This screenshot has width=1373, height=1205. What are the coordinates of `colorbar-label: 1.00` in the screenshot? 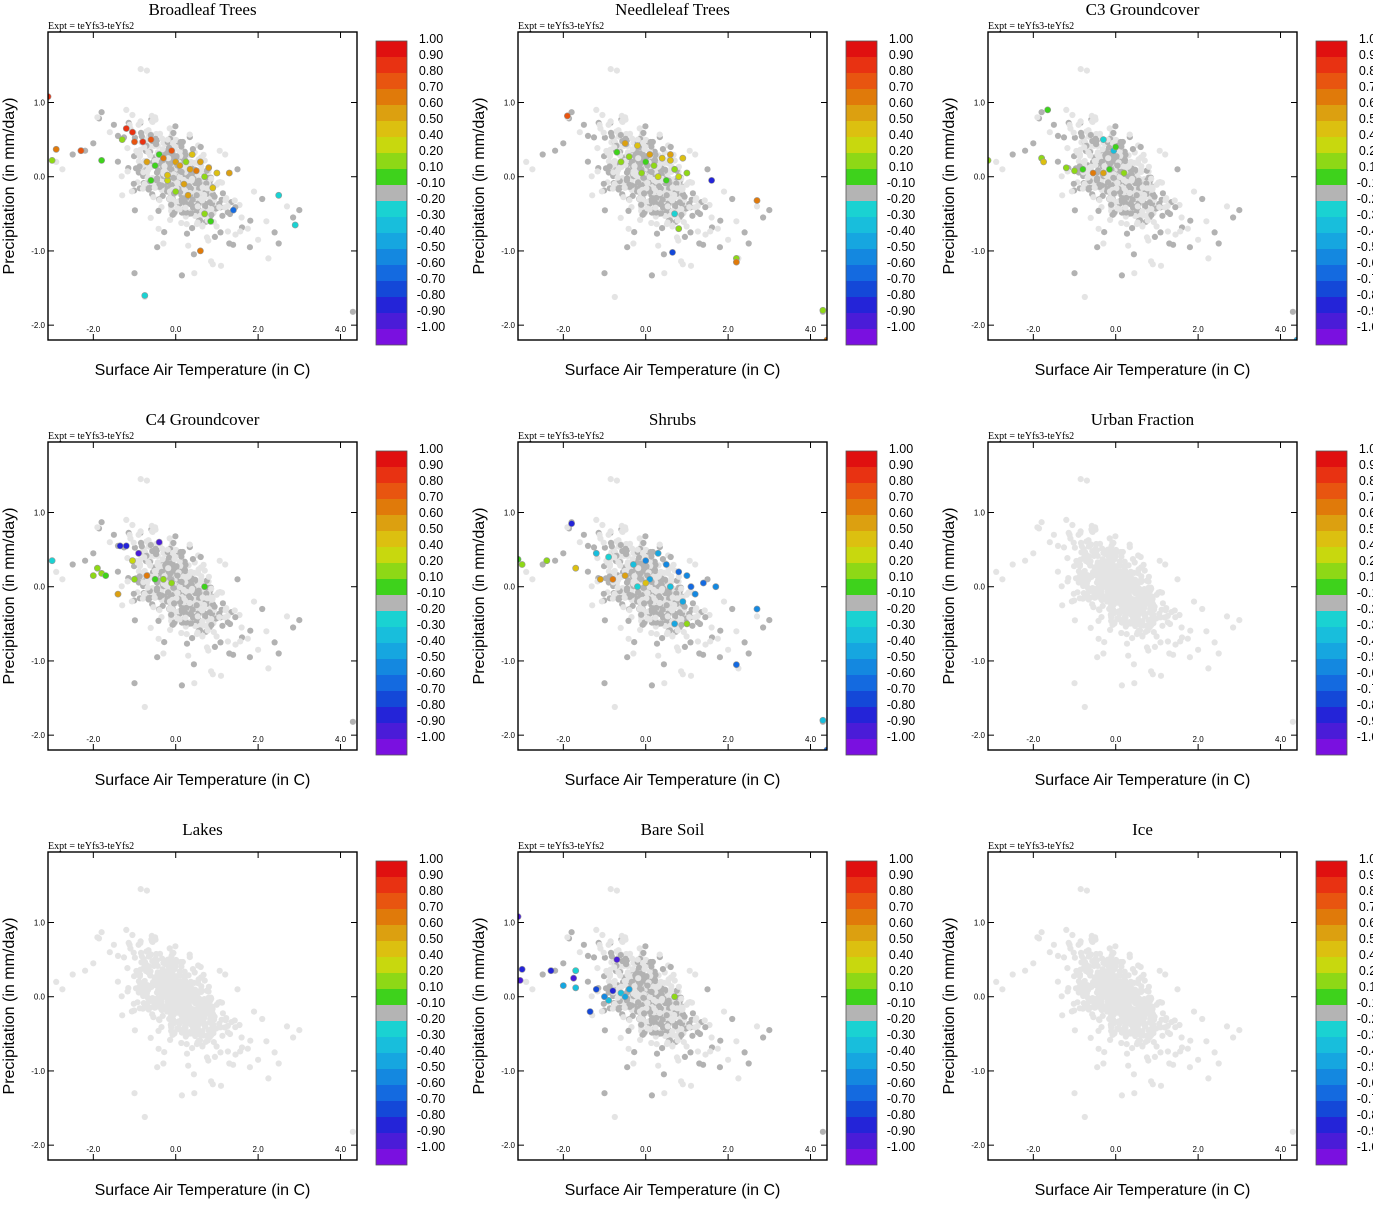 It's located at (431, 449).